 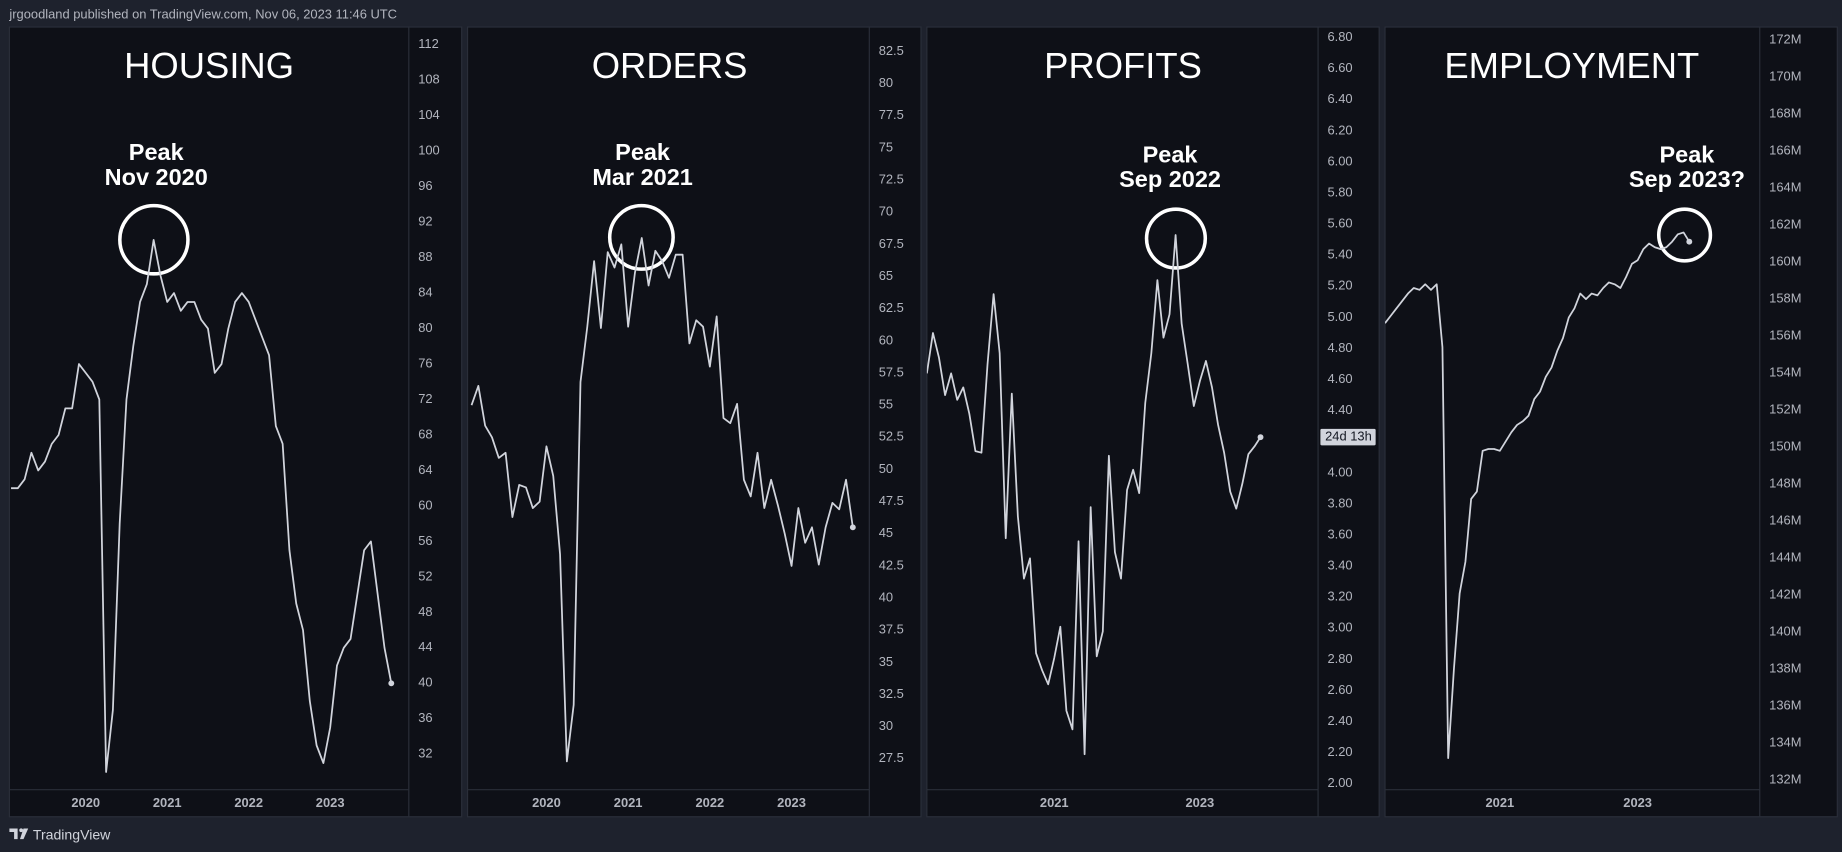 What do you see at coordinates (425, 362) in the screenshot?
I see `y-tick-label: 76` at bounding box center [425, 362].